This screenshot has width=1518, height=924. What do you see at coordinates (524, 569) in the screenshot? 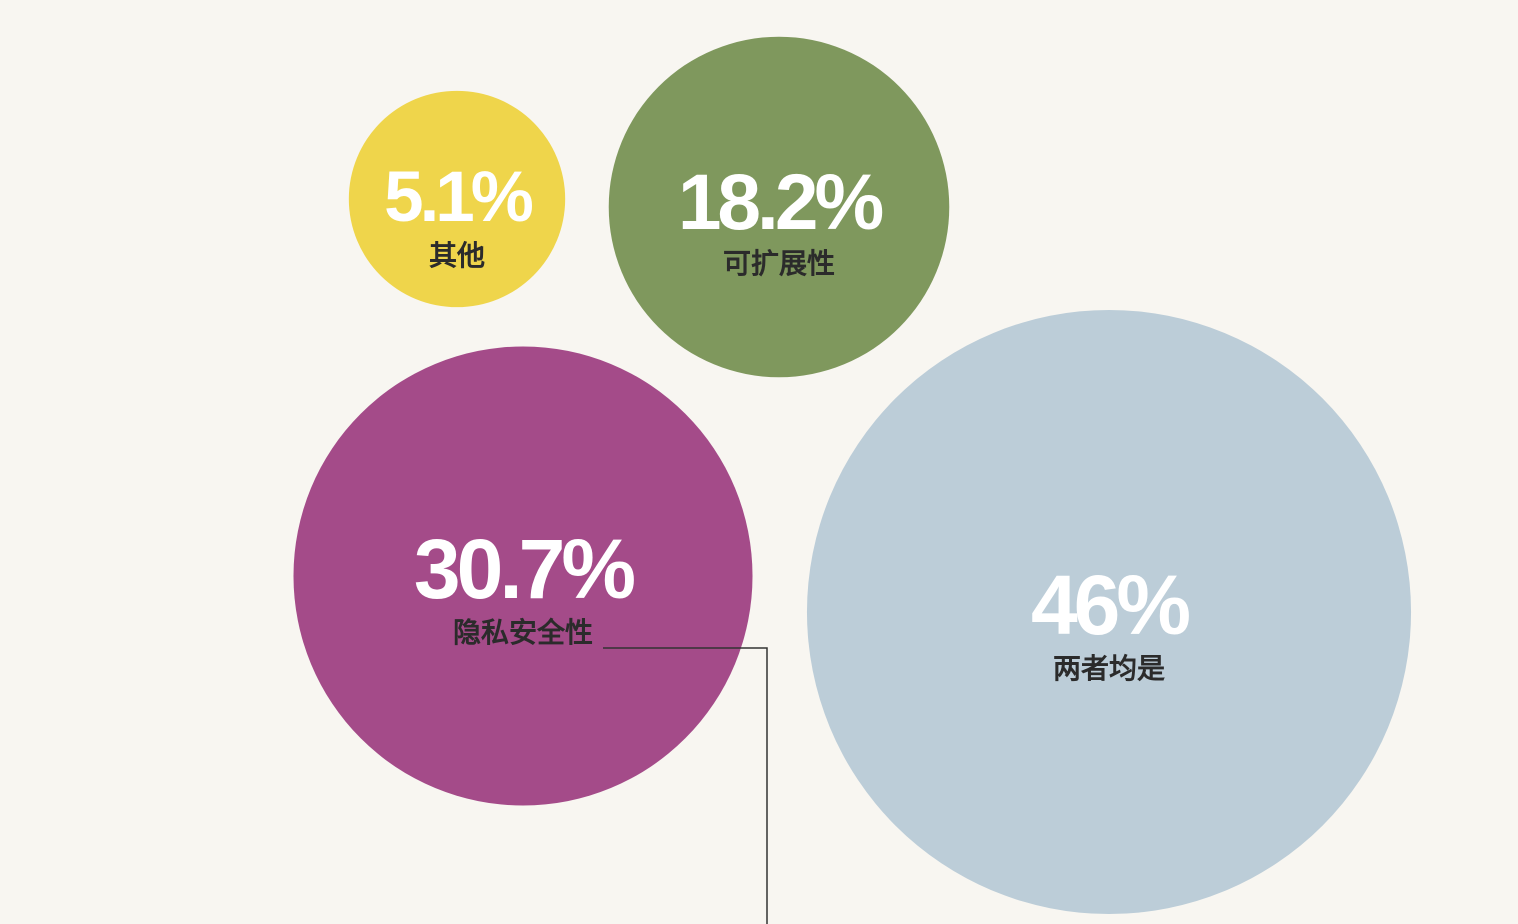
I see `value-label: 30.7%` at bounding box center [524, 569].